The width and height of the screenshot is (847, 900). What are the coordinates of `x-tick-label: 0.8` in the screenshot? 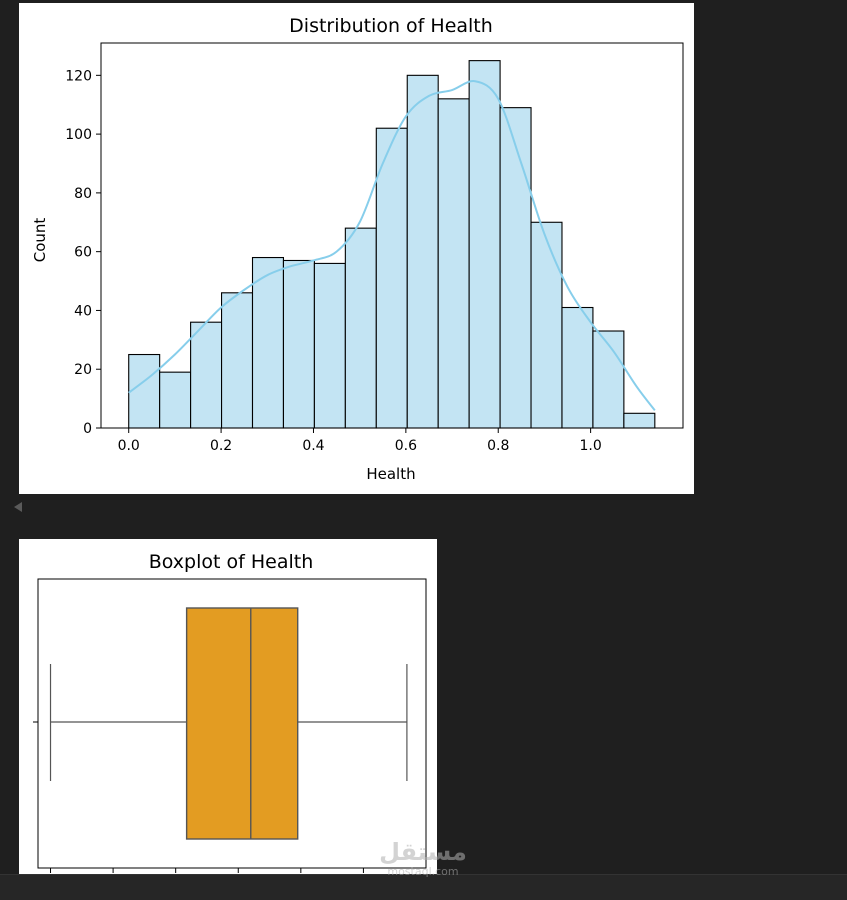 It's located at (498, 446).